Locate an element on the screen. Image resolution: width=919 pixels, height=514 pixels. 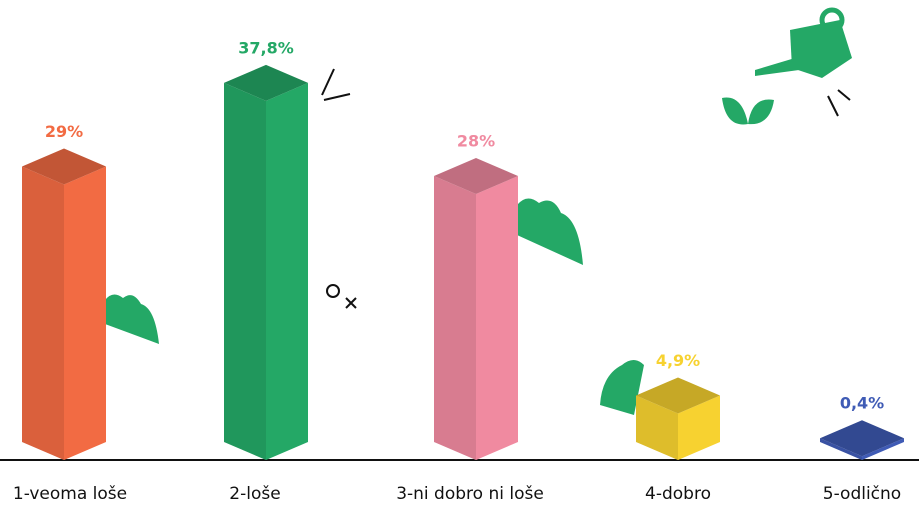
x-tick-label: 3-ni dobro ni loše is located at coordinates (470, 494).